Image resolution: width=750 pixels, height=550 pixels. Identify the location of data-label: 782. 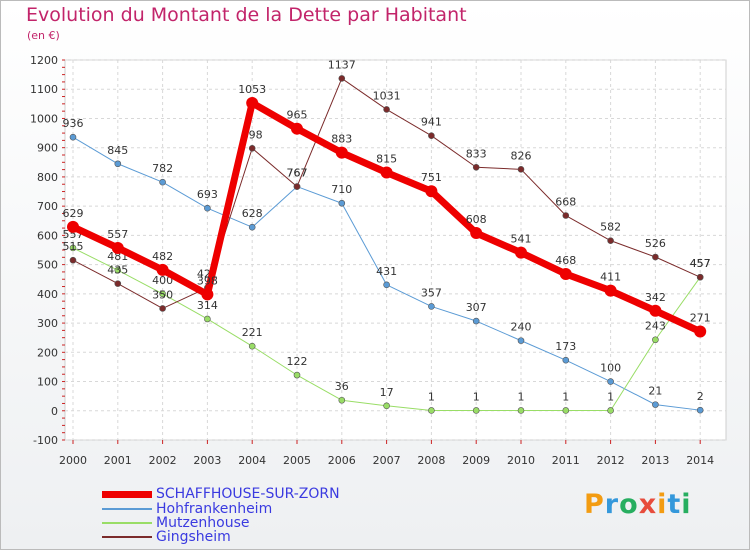
(162, 168).